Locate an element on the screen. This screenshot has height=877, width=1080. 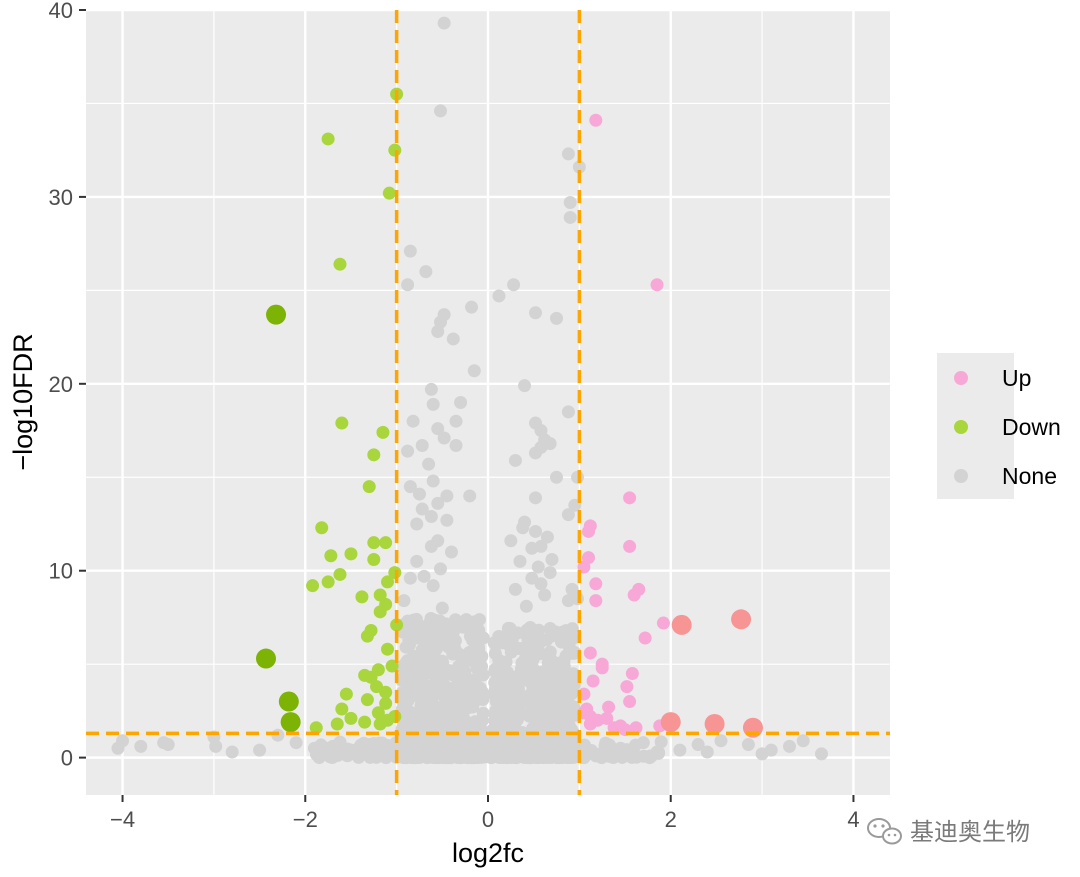
series-down is located at coordinates (329, 411).